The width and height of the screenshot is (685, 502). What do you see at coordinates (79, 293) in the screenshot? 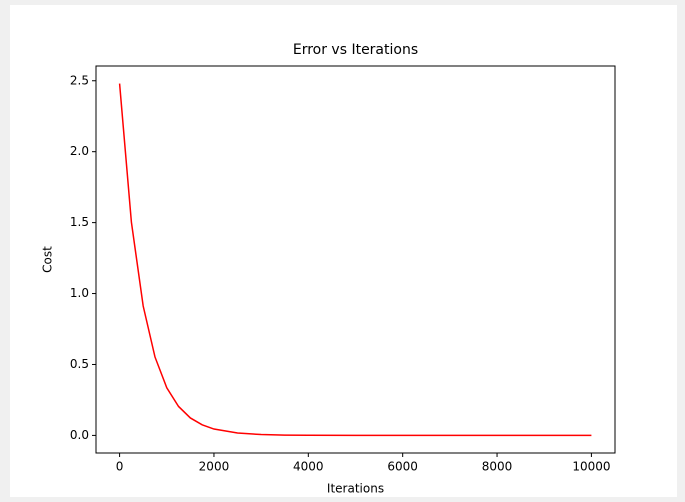
I see `y-tick-label: 1.0` at bounding box center [79, 293].